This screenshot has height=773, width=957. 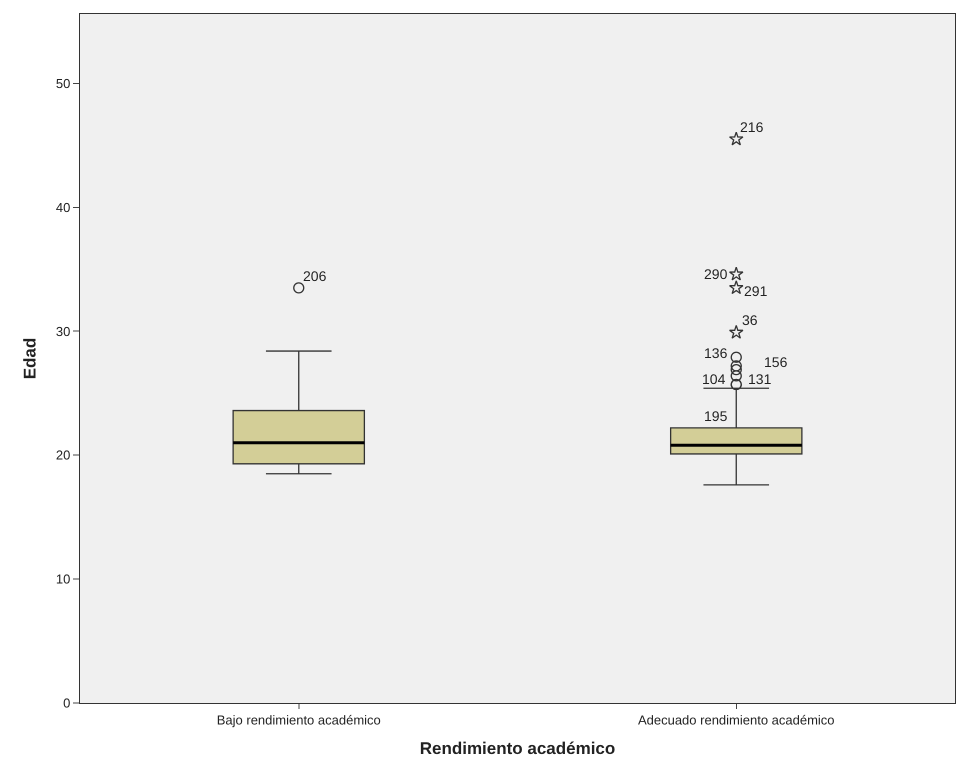 What do you see at coordinates (750, 320) in the screenshot?
I see `annotation: 36` at bounding box center [750, 320].